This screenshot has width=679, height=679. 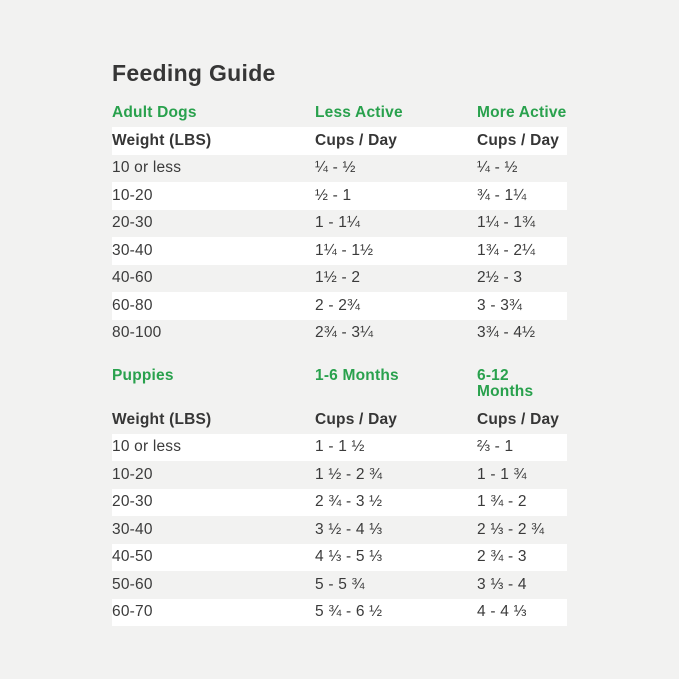 What do you see at coordinates (502, 195) in the screenshot?
I see `cell-cups-more-active: ¾ - 1¼` at bounding box center [502, 195].